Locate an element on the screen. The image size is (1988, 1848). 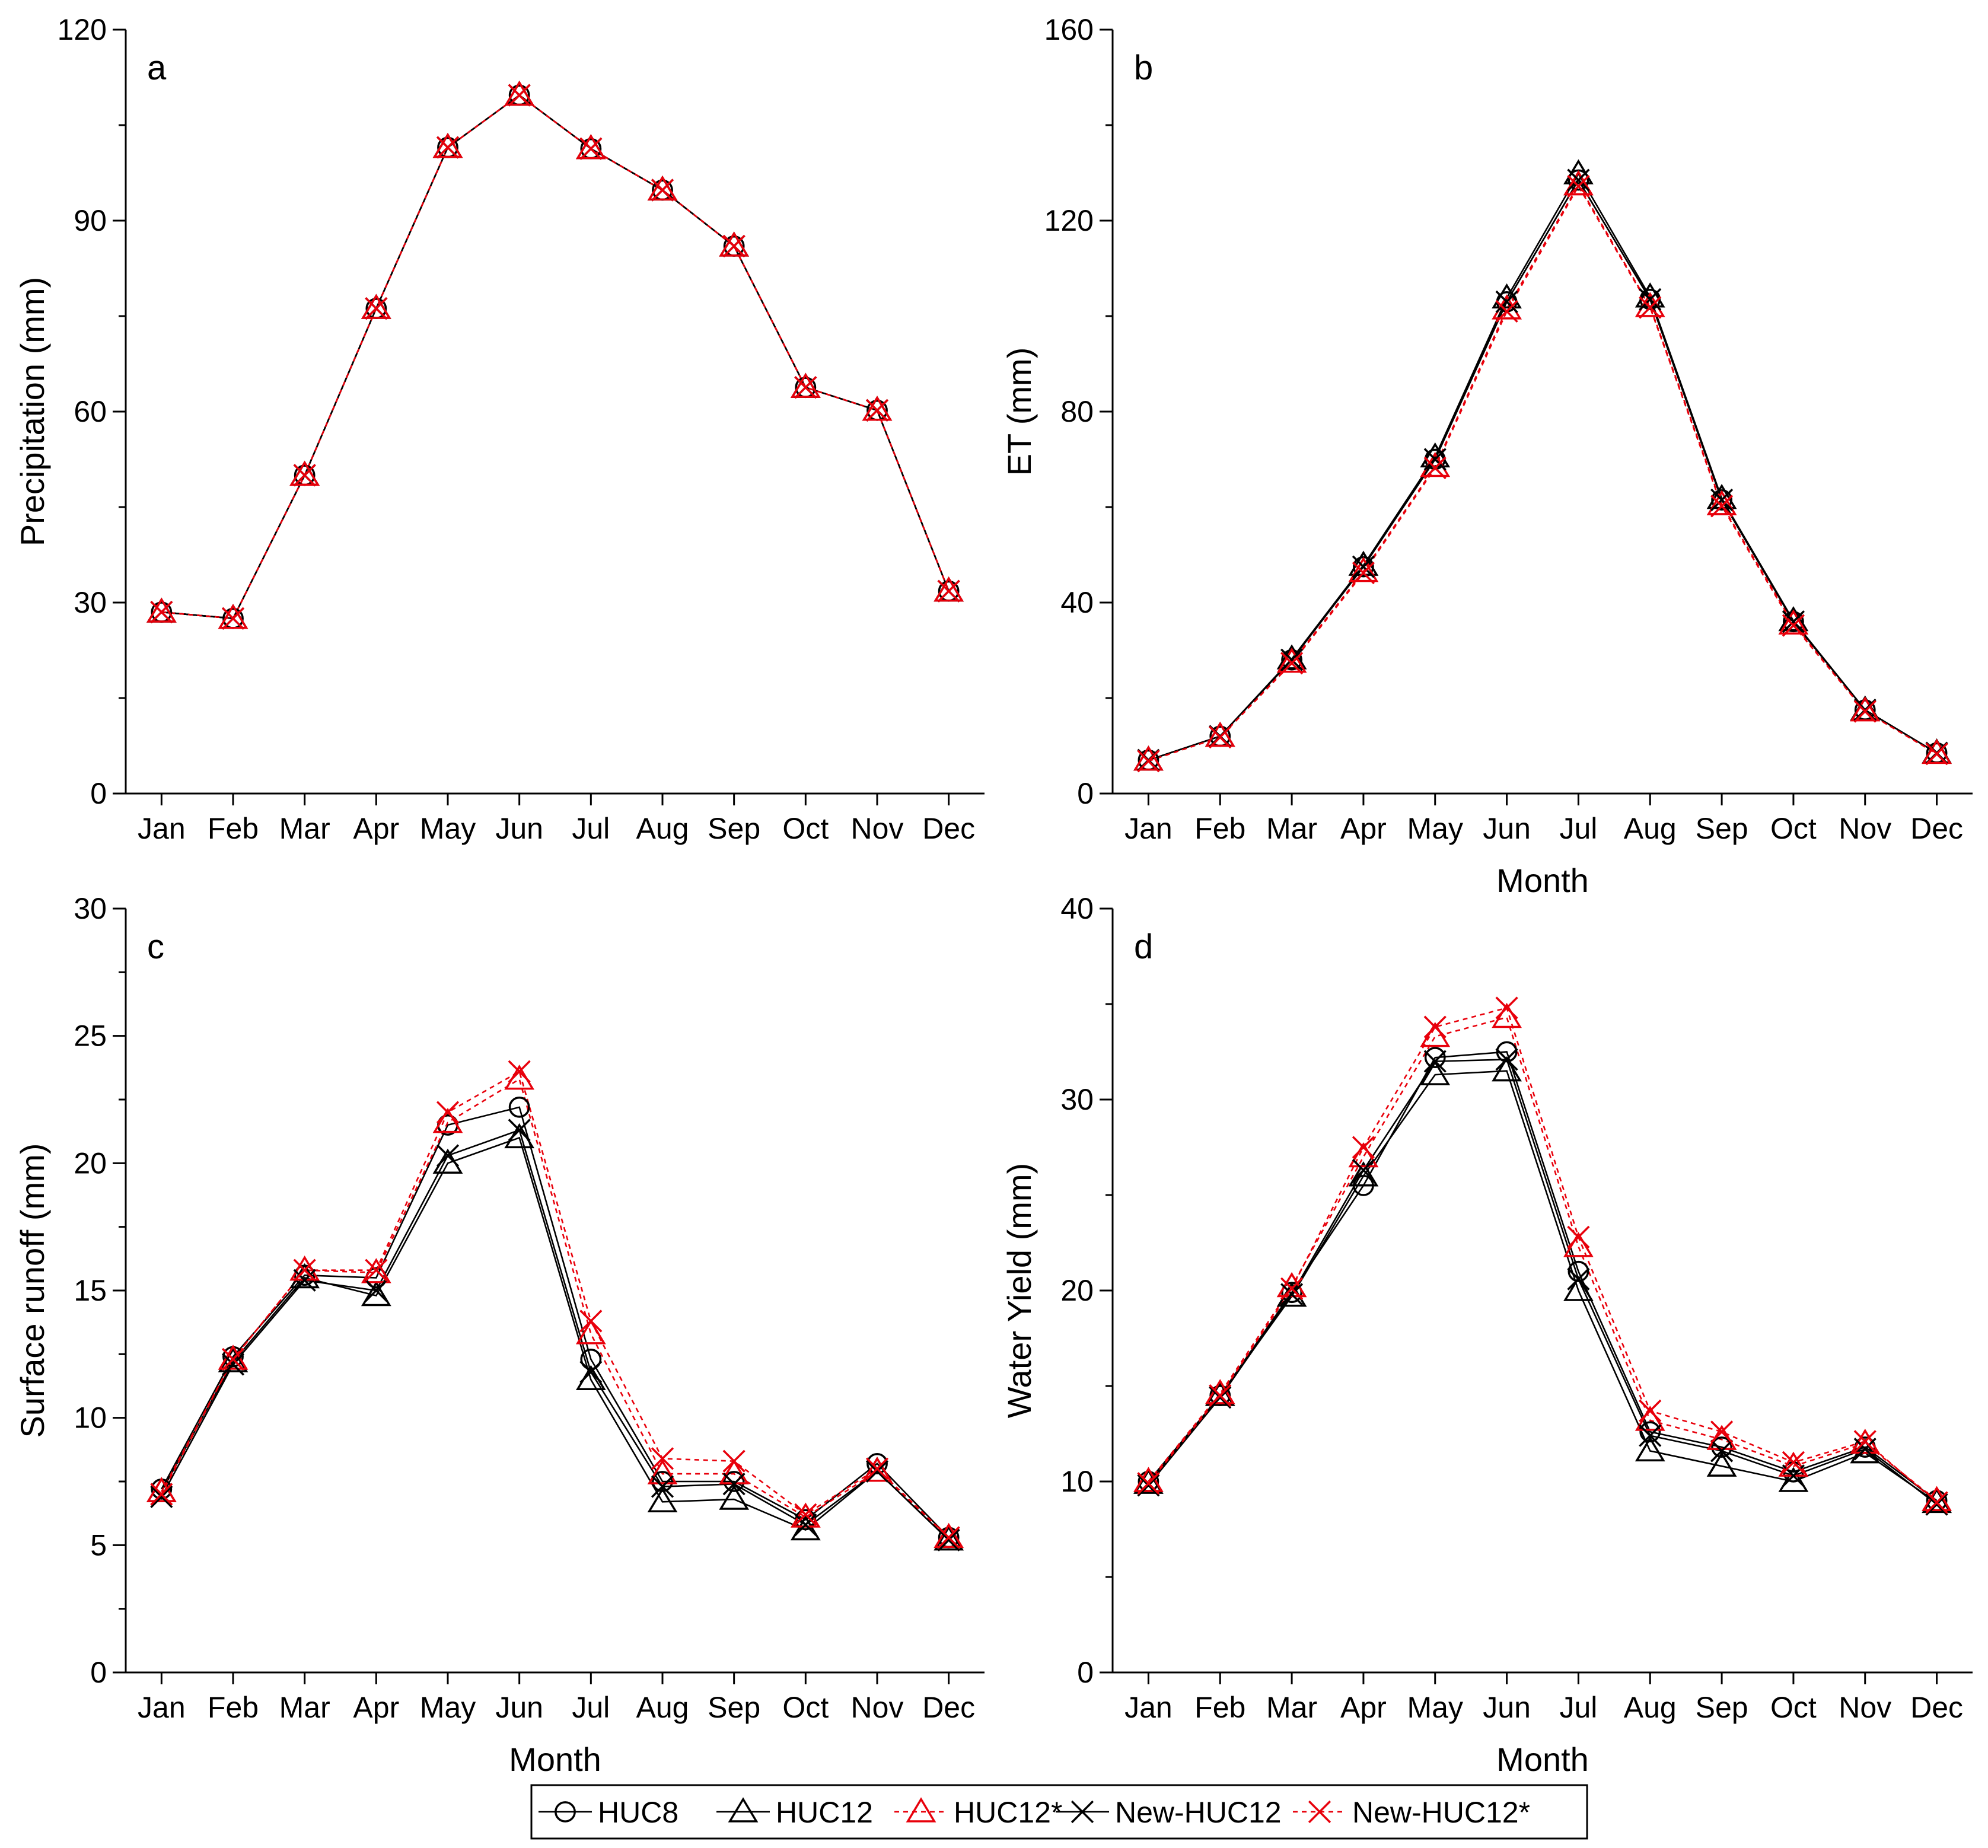
legend-item: New-HUC12 is located at coordinates (1169, 1812).